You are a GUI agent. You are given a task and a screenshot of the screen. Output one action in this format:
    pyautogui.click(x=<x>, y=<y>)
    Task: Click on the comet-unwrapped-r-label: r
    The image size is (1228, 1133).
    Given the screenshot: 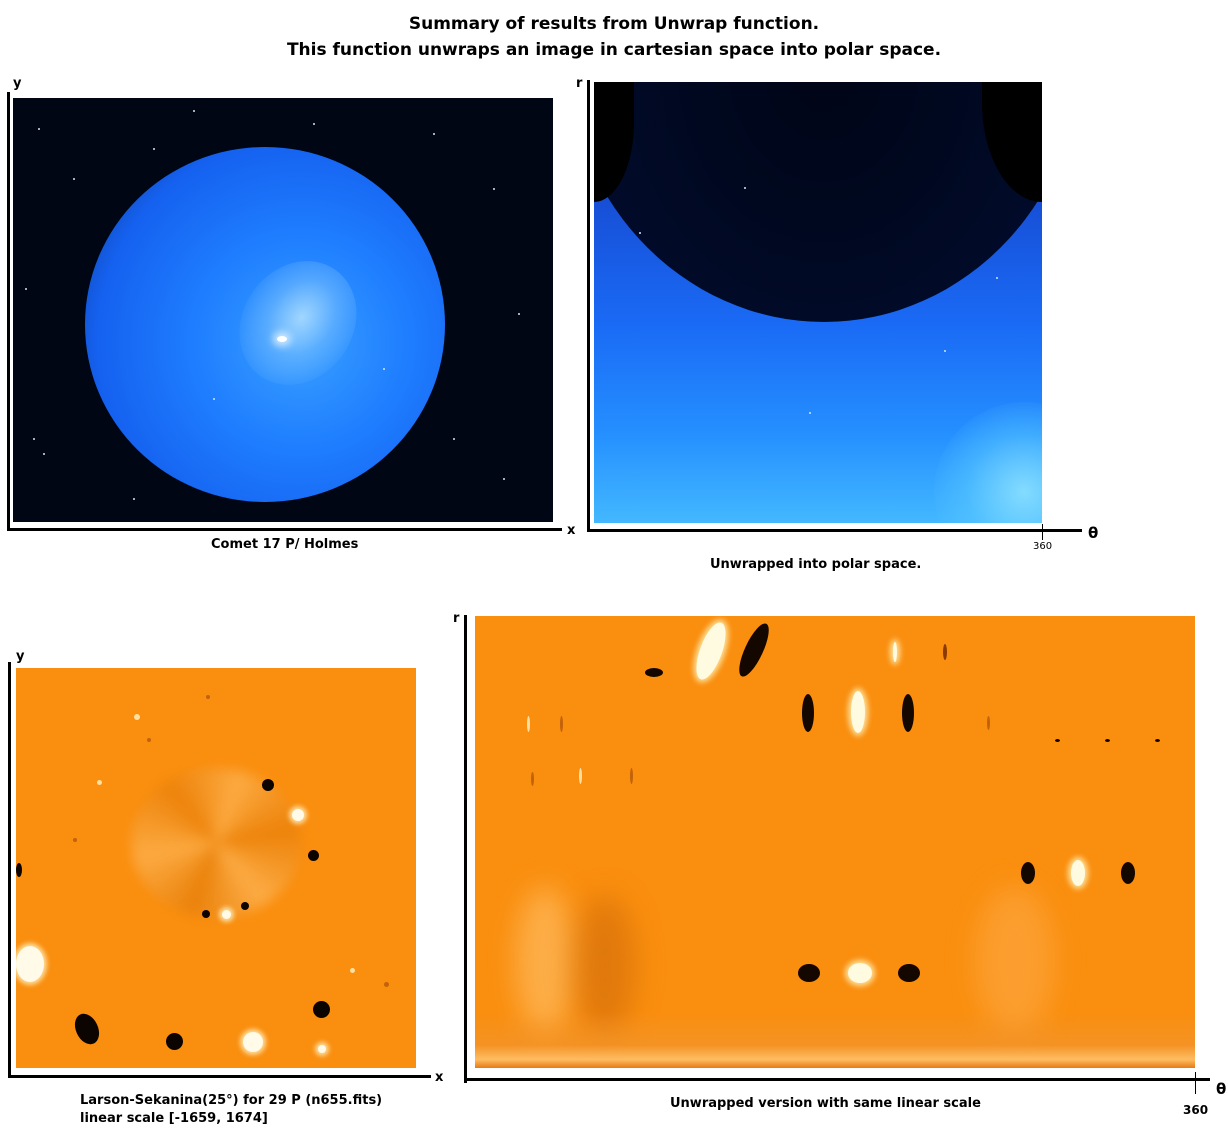 What is the action you would take?
    pyautogui.click(x=579, y=83)
    